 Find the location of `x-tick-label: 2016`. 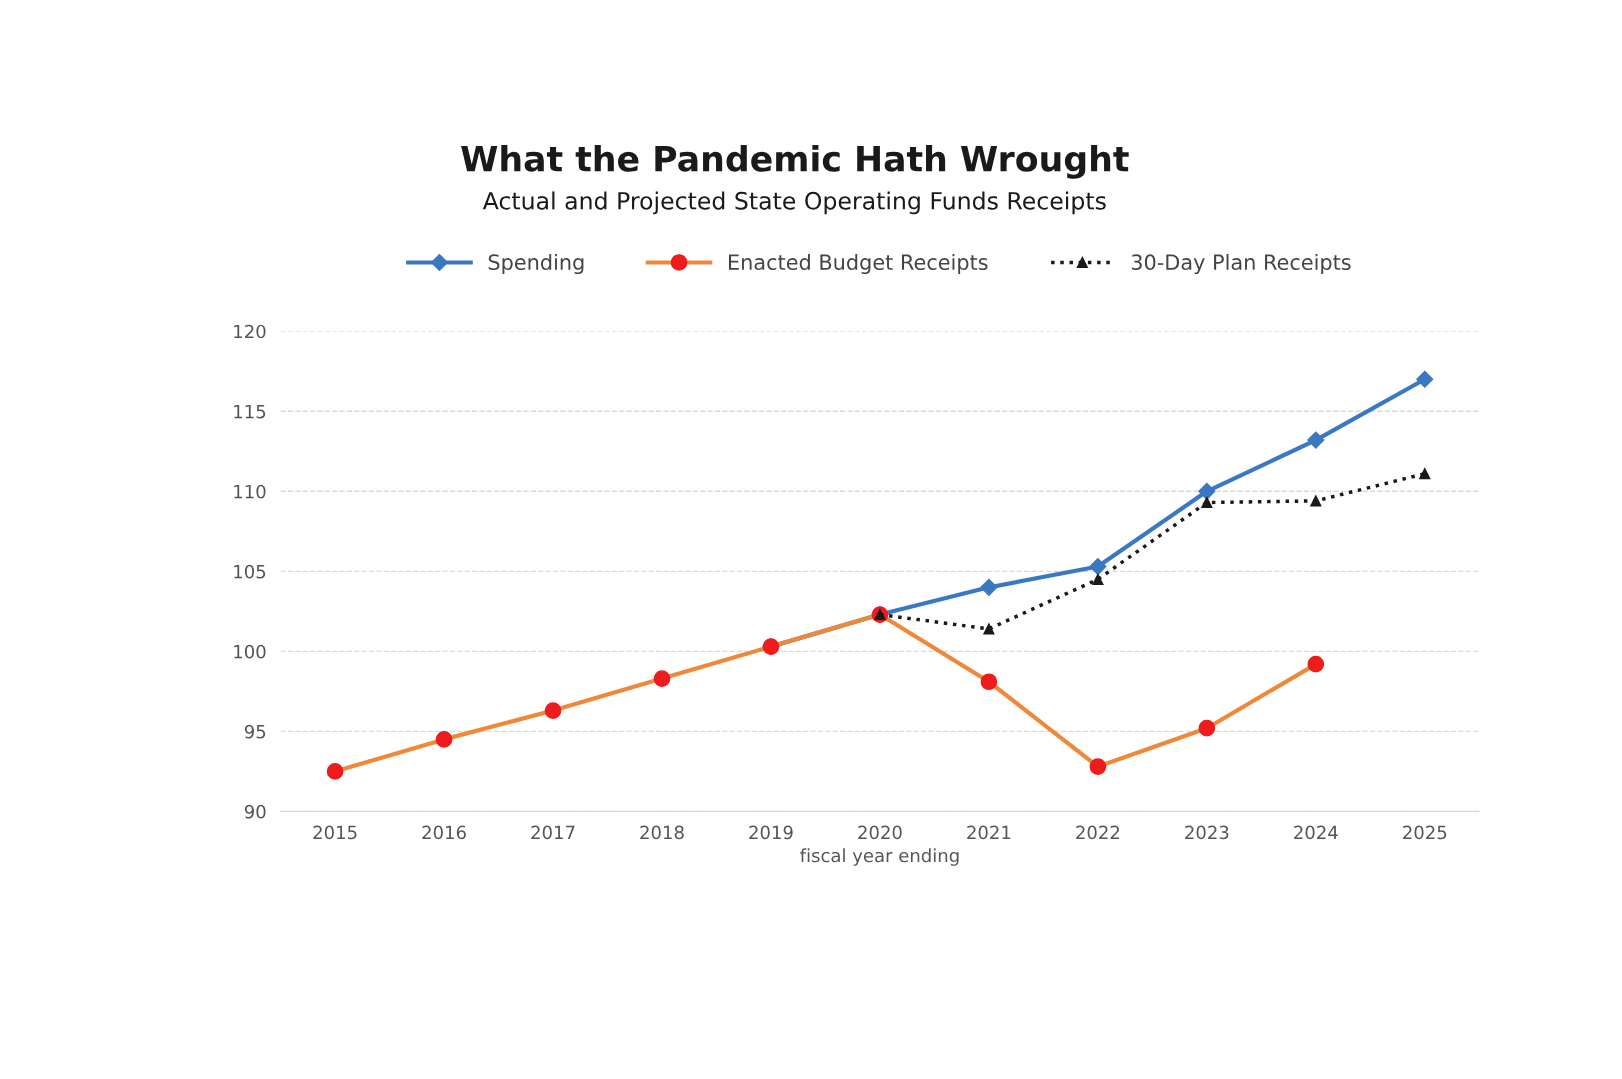

x-tick-label: 2016 is located at coordinates (444, 832).